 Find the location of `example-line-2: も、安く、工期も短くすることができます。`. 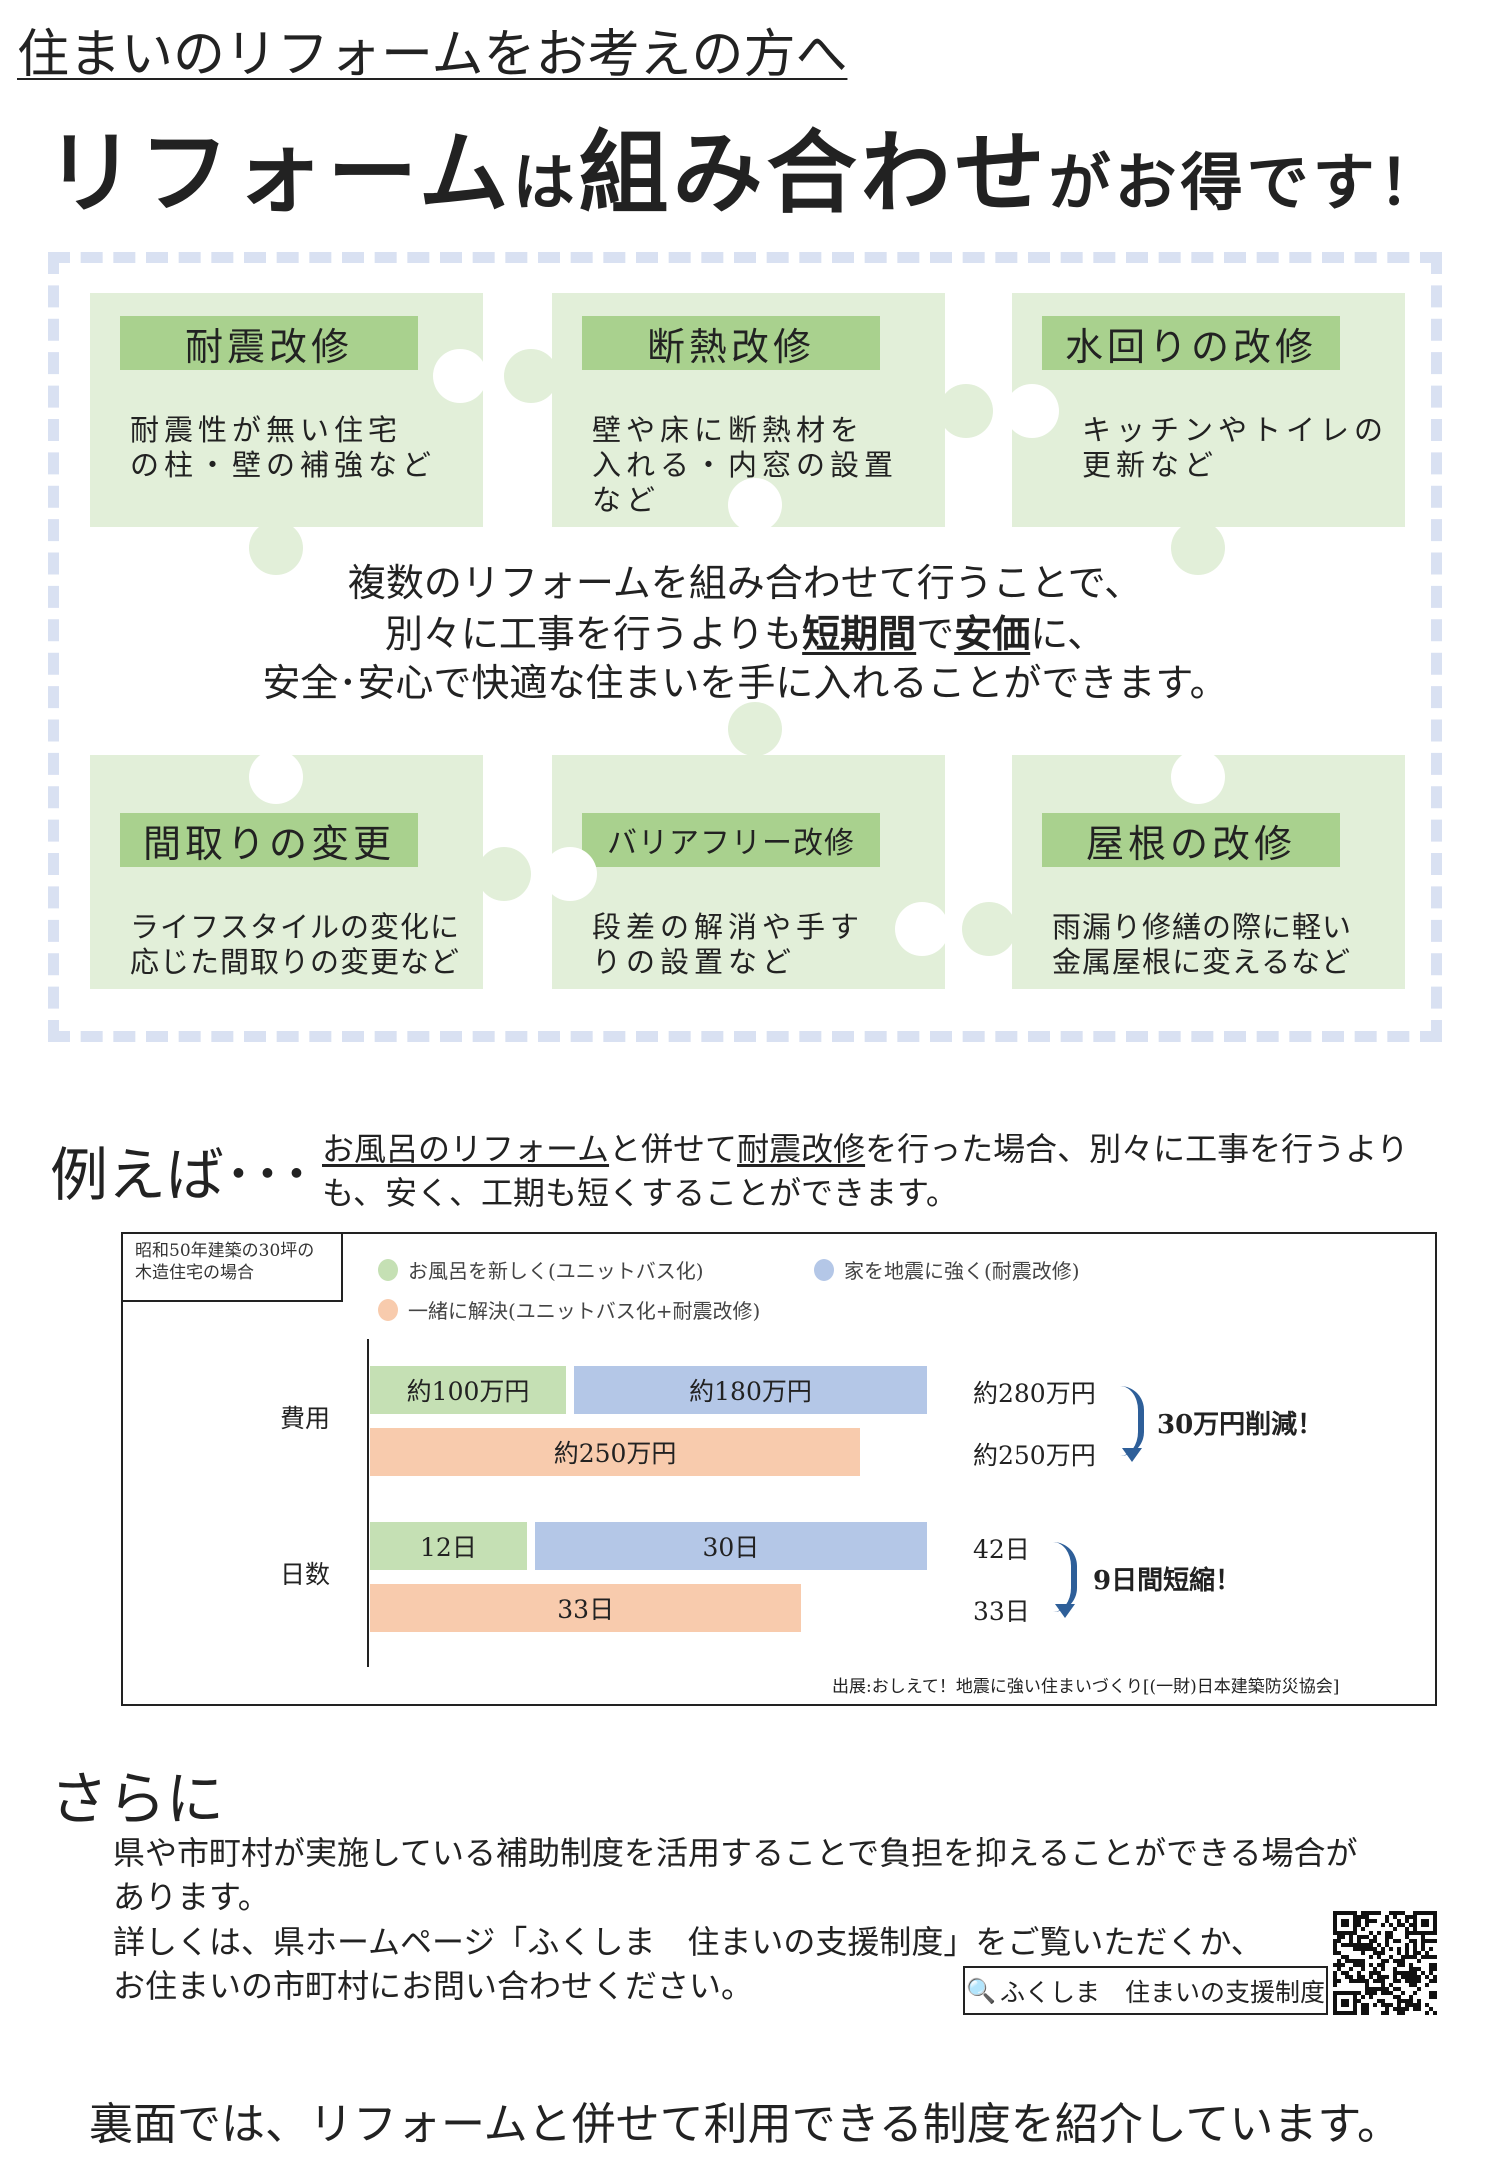

example-line-2: も、安く、工期も短くすることができます。 is located at coordinates (640, 1193).